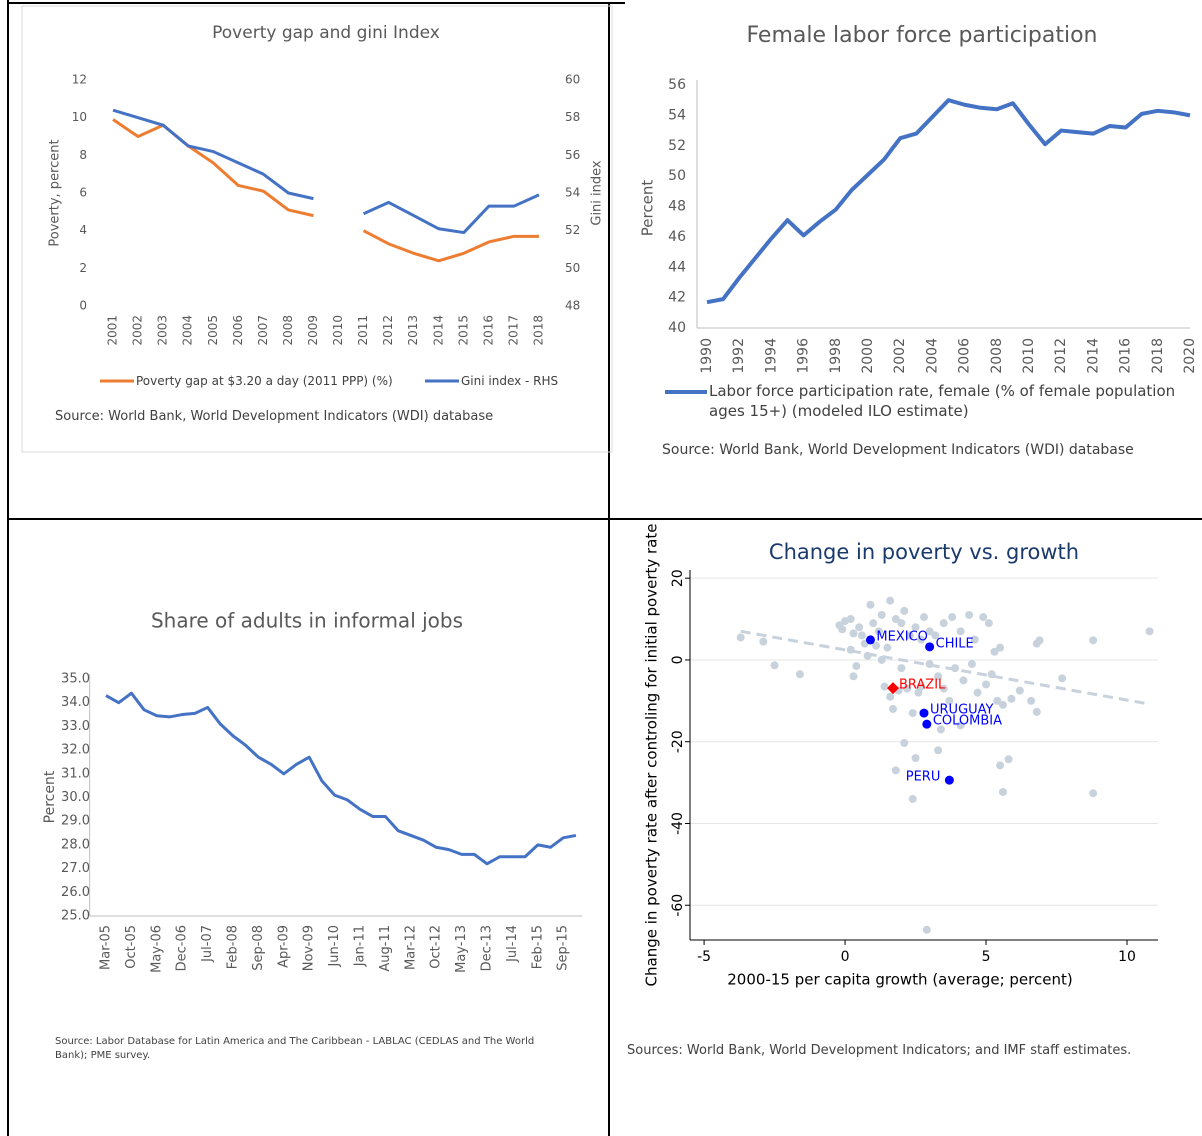 This screenshot has height=1136, width=1202. Describe the element at coordinates (334, 946) in the screenshot. I see `x-tick-label: Jun-10` at that location.